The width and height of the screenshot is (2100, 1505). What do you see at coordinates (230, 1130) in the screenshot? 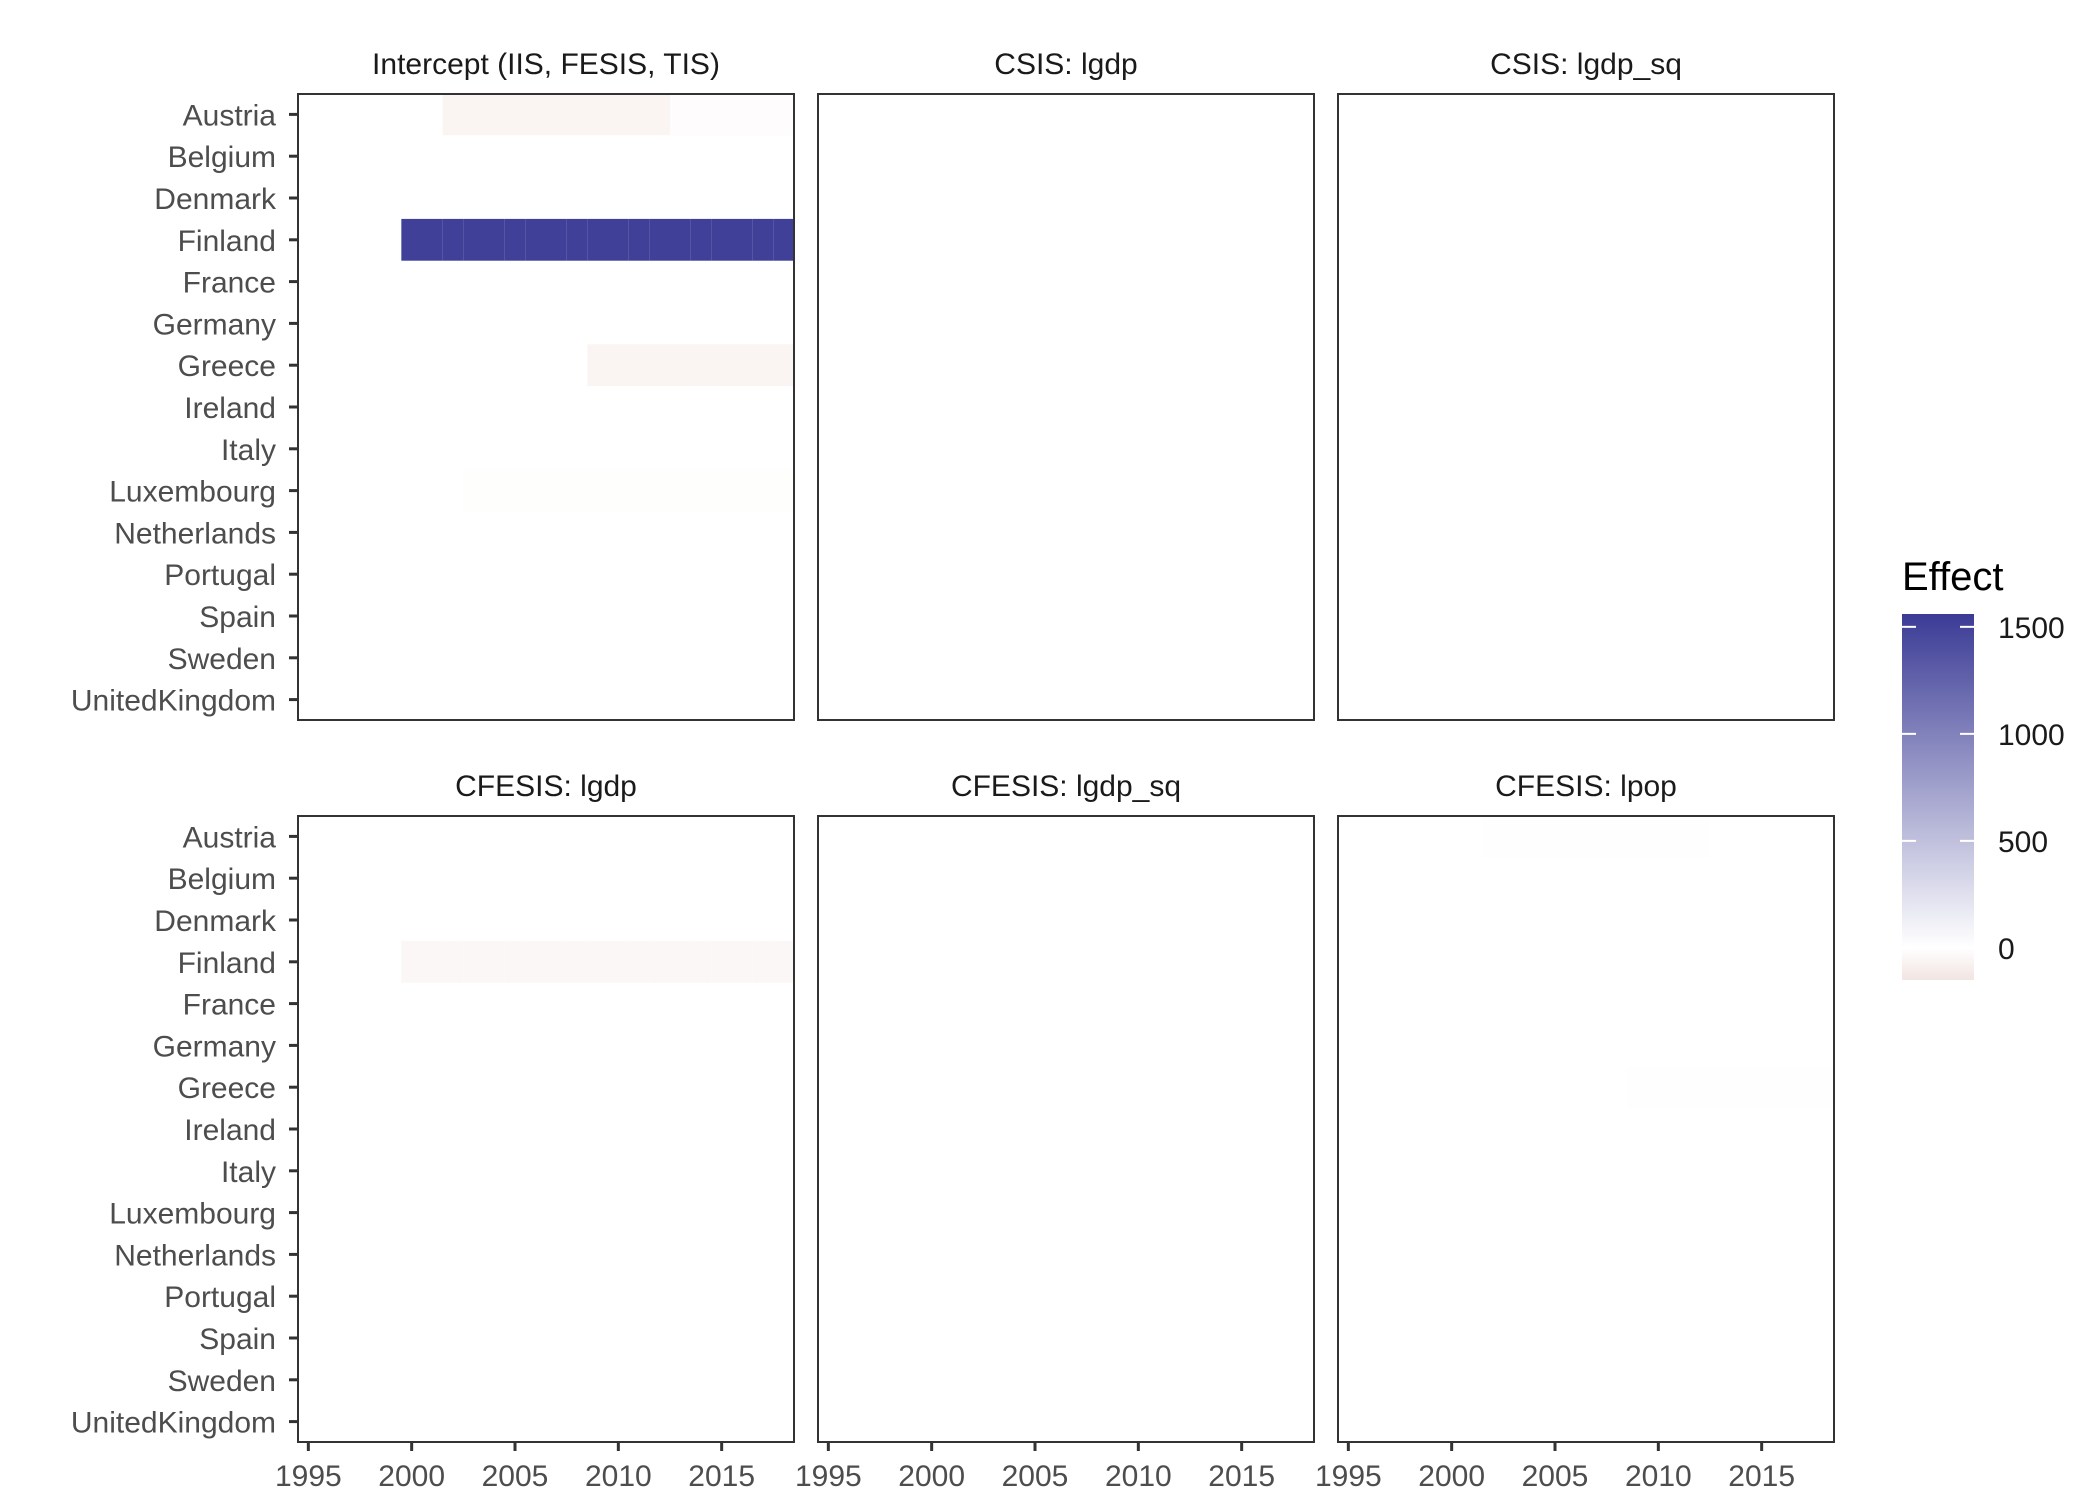
I see `y-tick-label: Ireland` at bounding box center [230, 1130].